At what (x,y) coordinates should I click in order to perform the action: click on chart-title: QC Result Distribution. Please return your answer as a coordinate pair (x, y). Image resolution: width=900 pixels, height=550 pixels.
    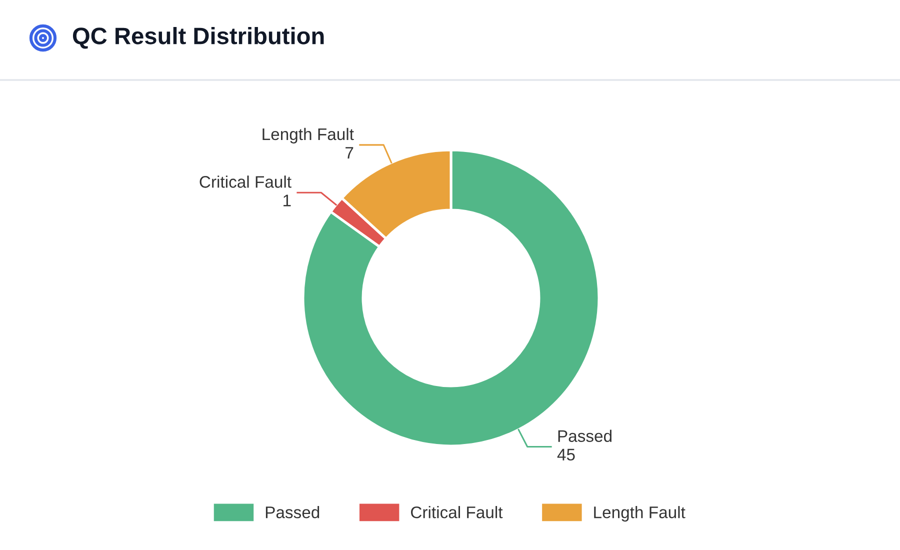
    Looking at the image, I should click on (198, 37).